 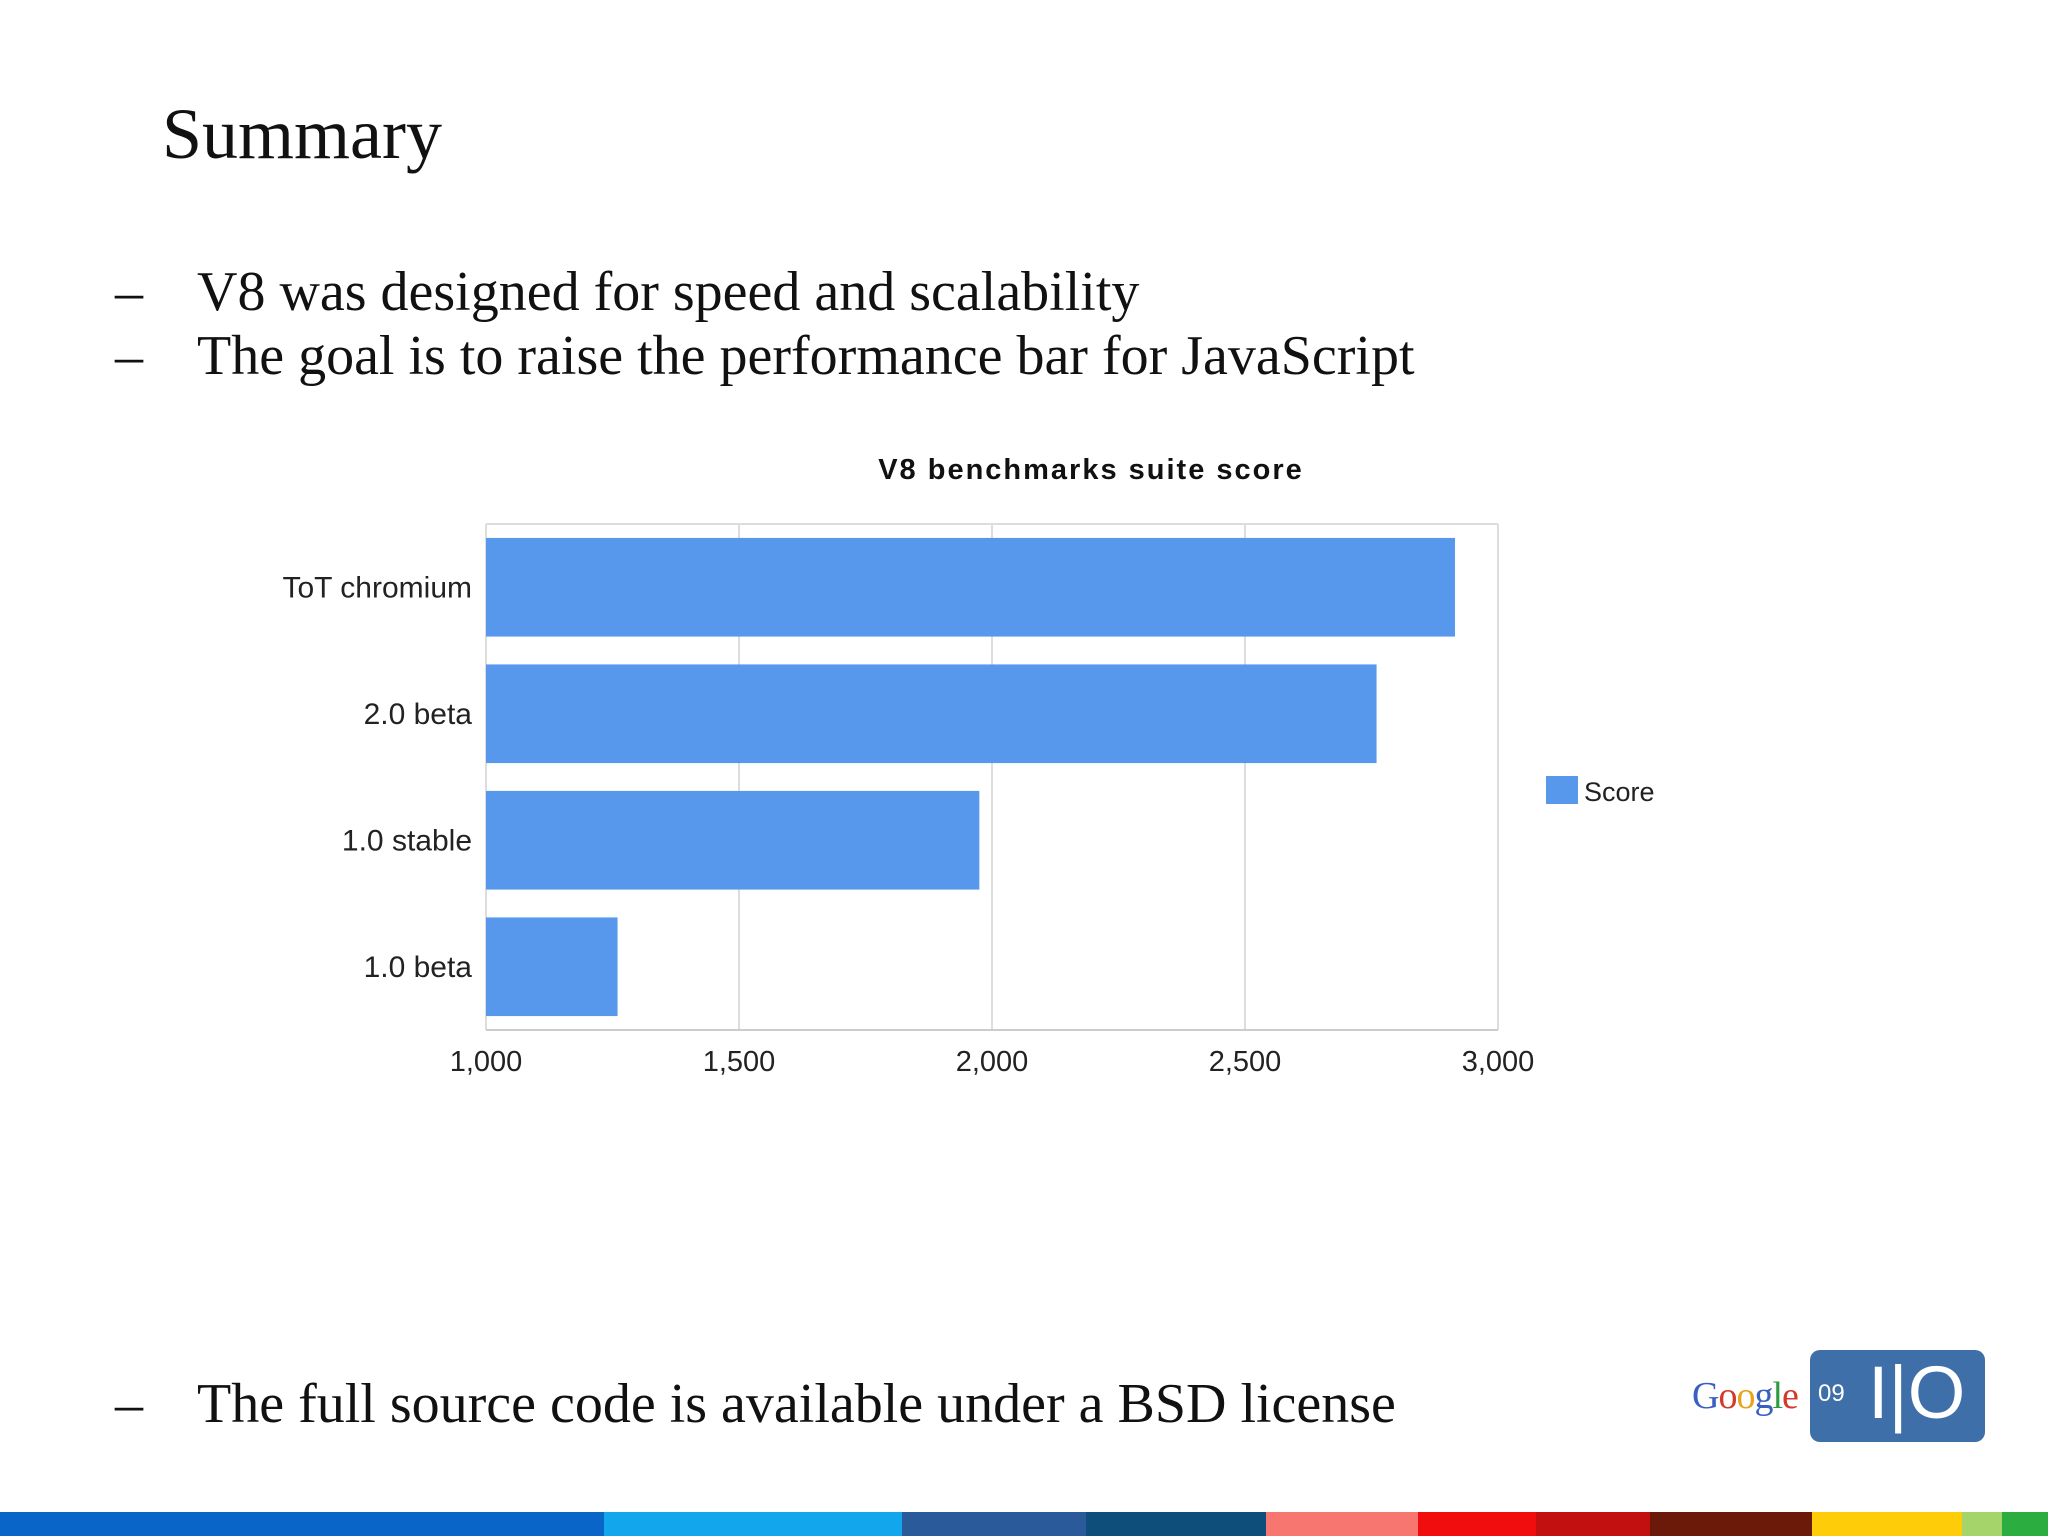 I want to click on bottom-color-stripe, so click(x=1024, y=1524).